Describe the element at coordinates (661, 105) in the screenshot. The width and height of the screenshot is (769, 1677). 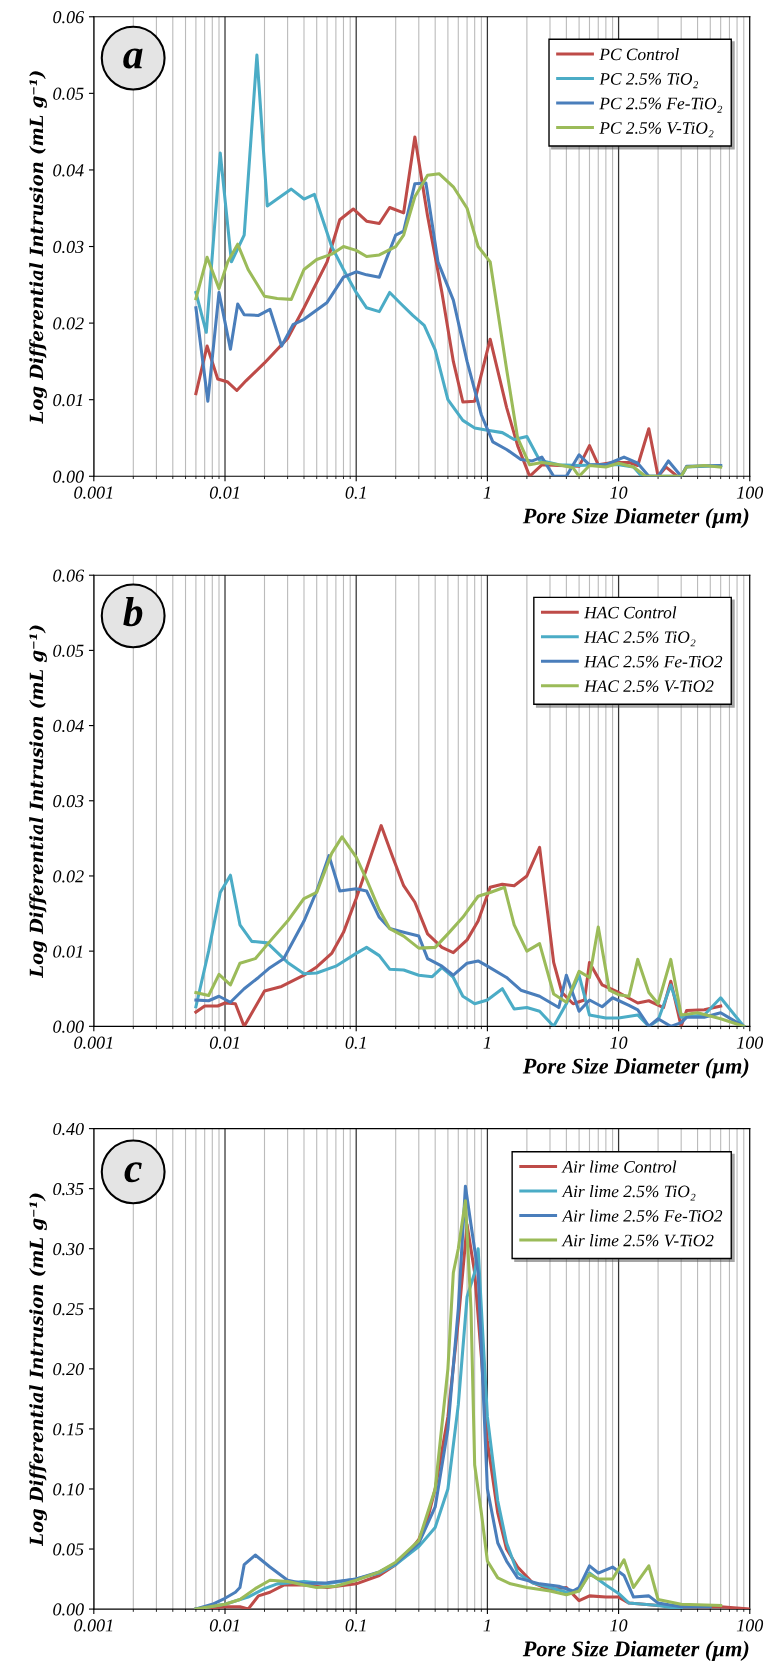
I see `legend-label: PC 2.5% Fe-TiO₂` at that location.